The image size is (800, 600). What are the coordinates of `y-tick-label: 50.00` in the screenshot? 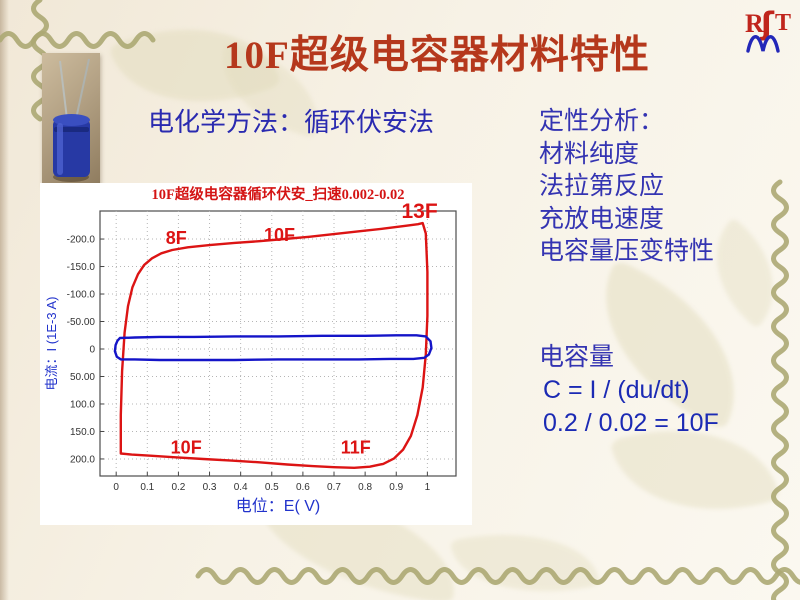 It's located at (82, 377).